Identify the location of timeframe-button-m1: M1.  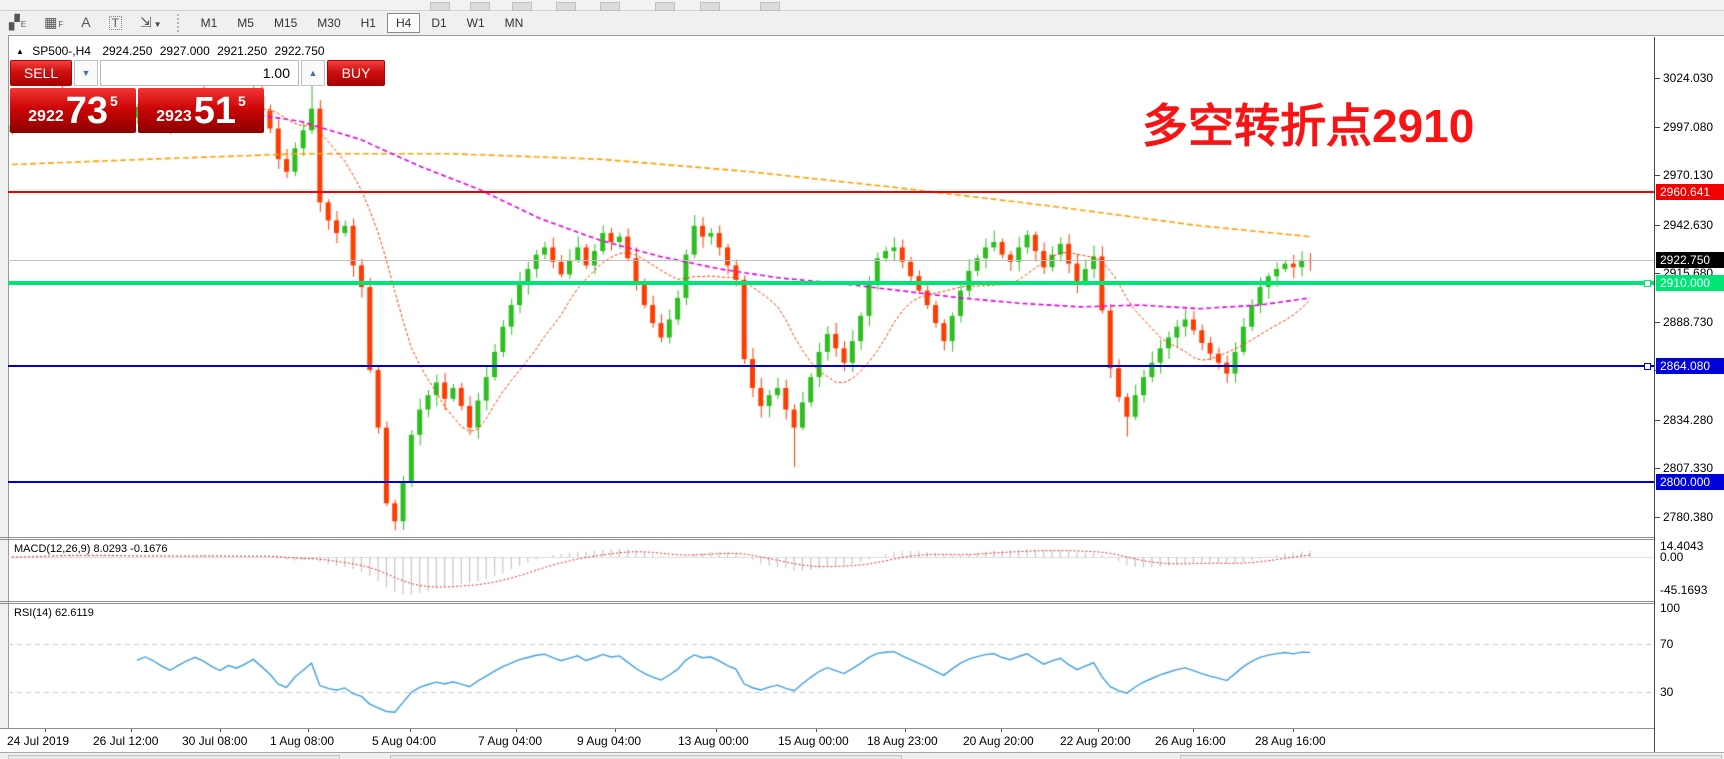
(209, 23).